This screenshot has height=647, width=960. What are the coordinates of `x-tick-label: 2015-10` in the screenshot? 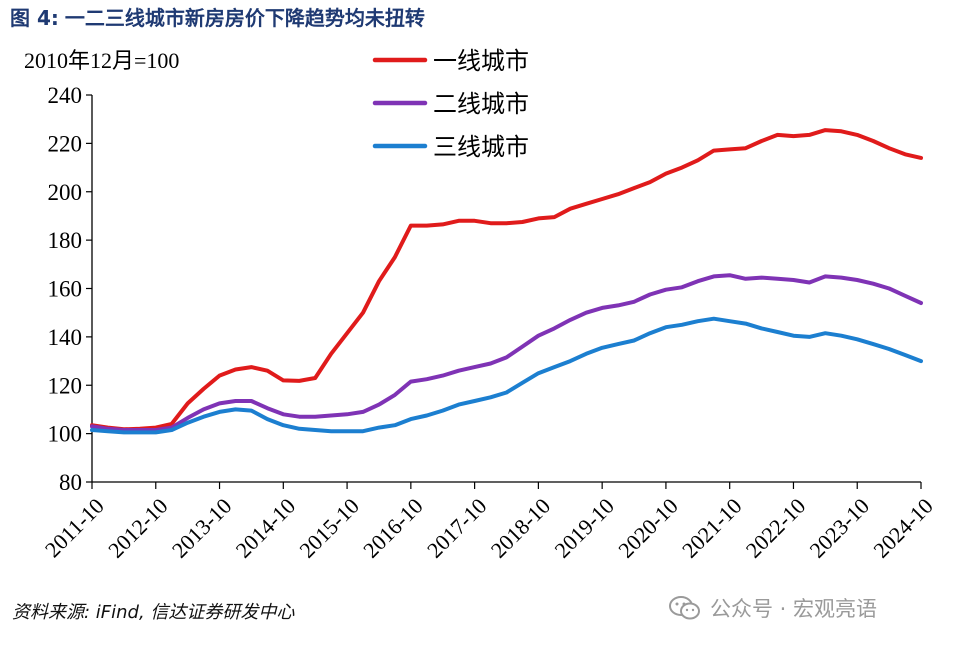 It's located at (329, 528).